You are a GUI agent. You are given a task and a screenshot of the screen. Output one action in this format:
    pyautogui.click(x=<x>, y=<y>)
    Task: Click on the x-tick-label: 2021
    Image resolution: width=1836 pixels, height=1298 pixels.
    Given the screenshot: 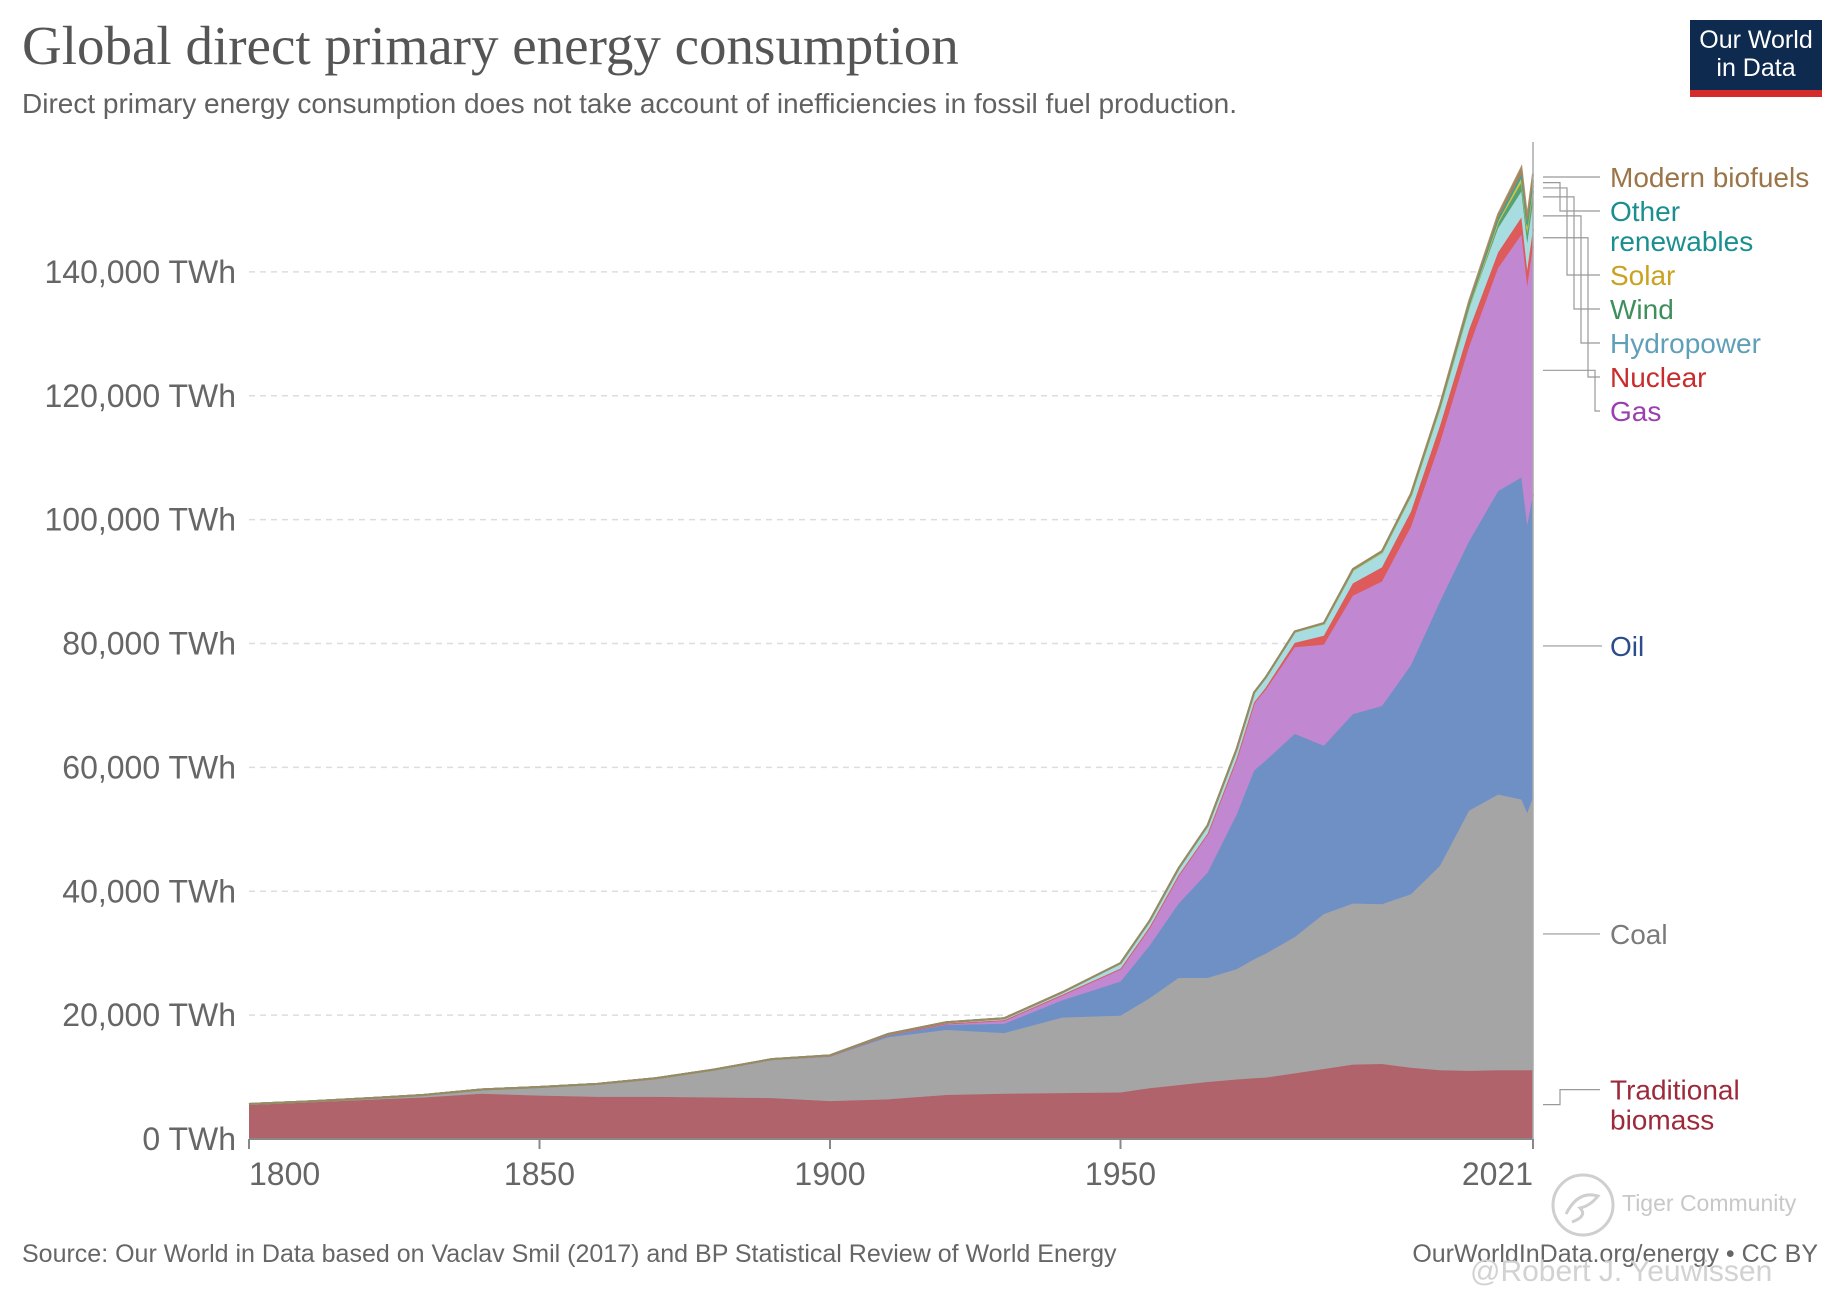 What is the action you would take?
    pyautogui.click(x=1497, y=1174)
    